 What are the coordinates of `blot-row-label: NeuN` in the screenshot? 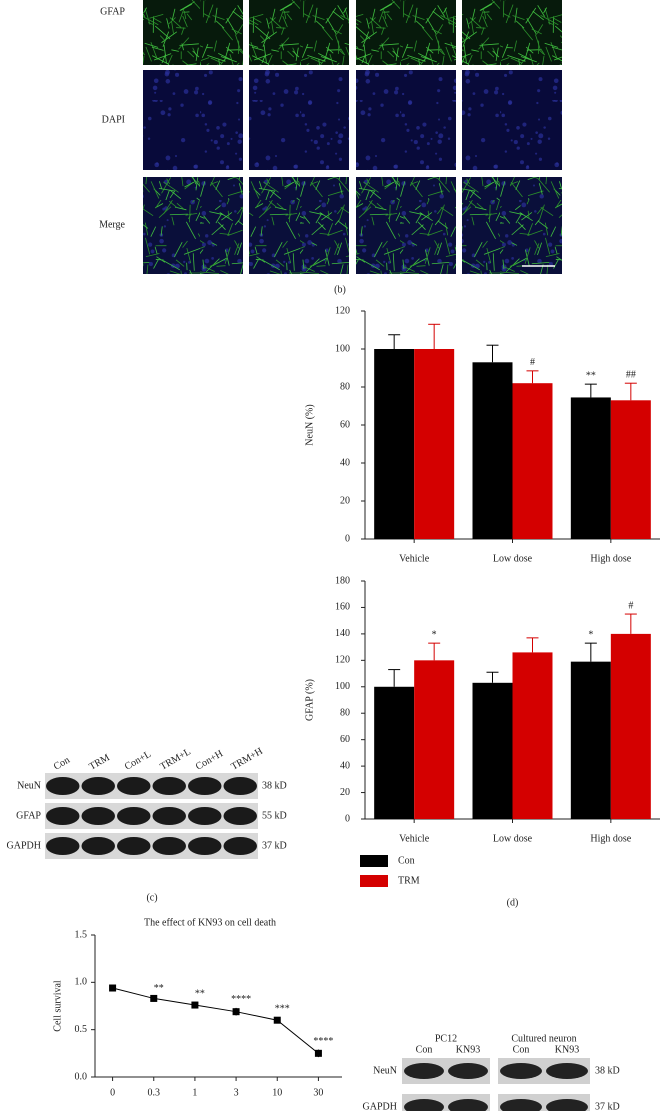 It's located at (29, 785).